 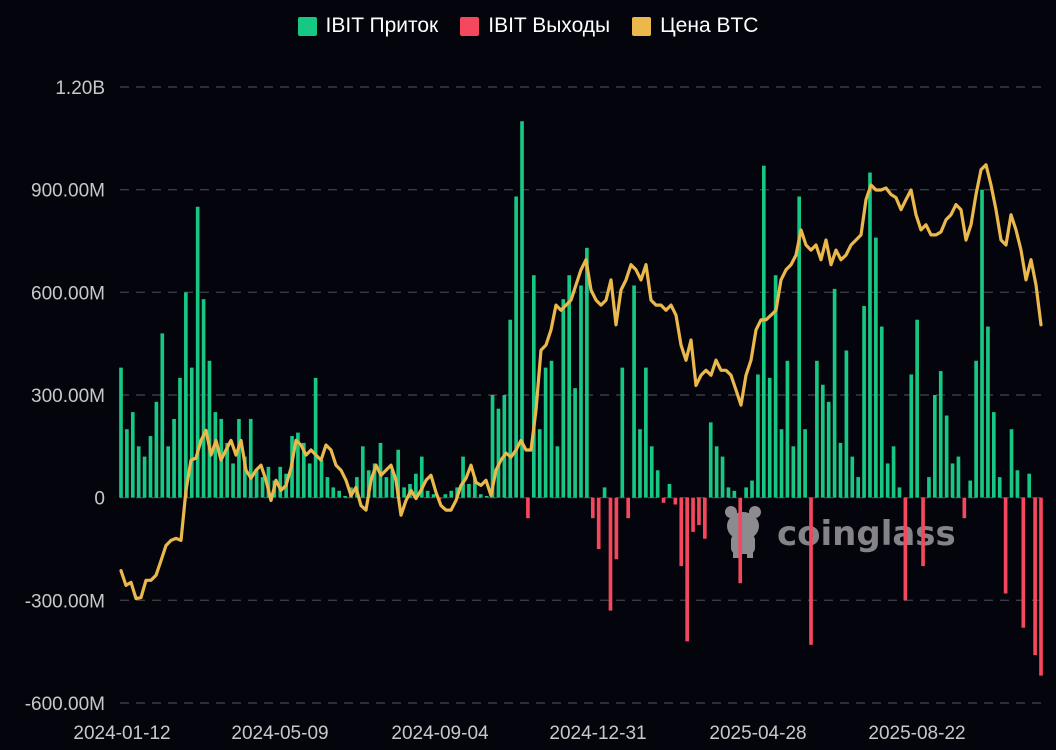 I want to click on x-tick-label: 2025-08-22, so click(x=916, y=733).